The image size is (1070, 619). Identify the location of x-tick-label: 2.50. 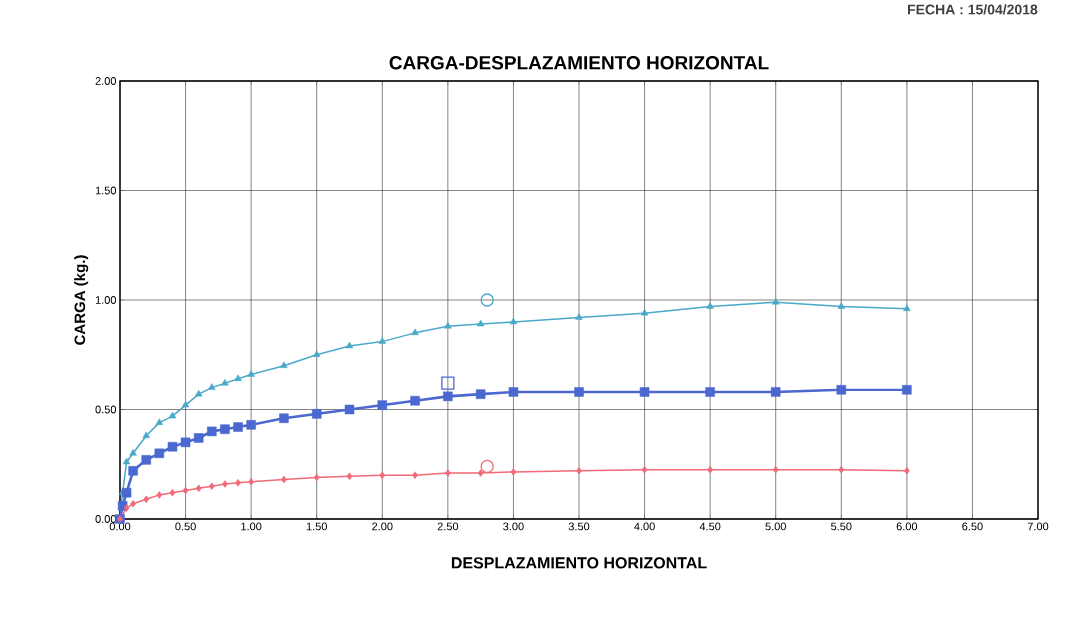
(448, 526).